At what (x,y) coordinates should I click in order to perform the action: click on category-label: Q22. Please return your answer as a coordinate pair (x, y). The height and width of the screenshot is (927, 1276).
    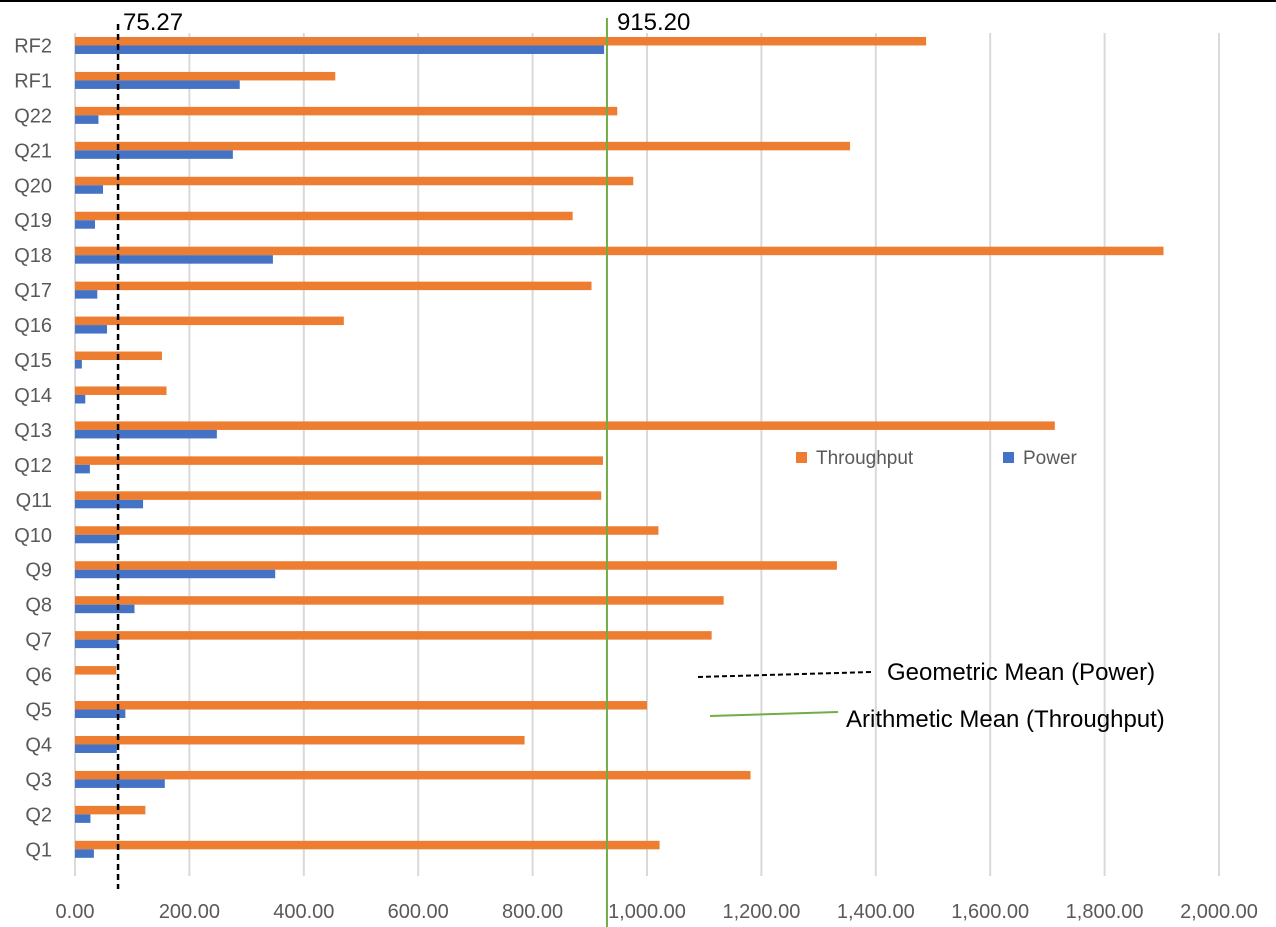
    Looking at the image, I should click on (33, 116).